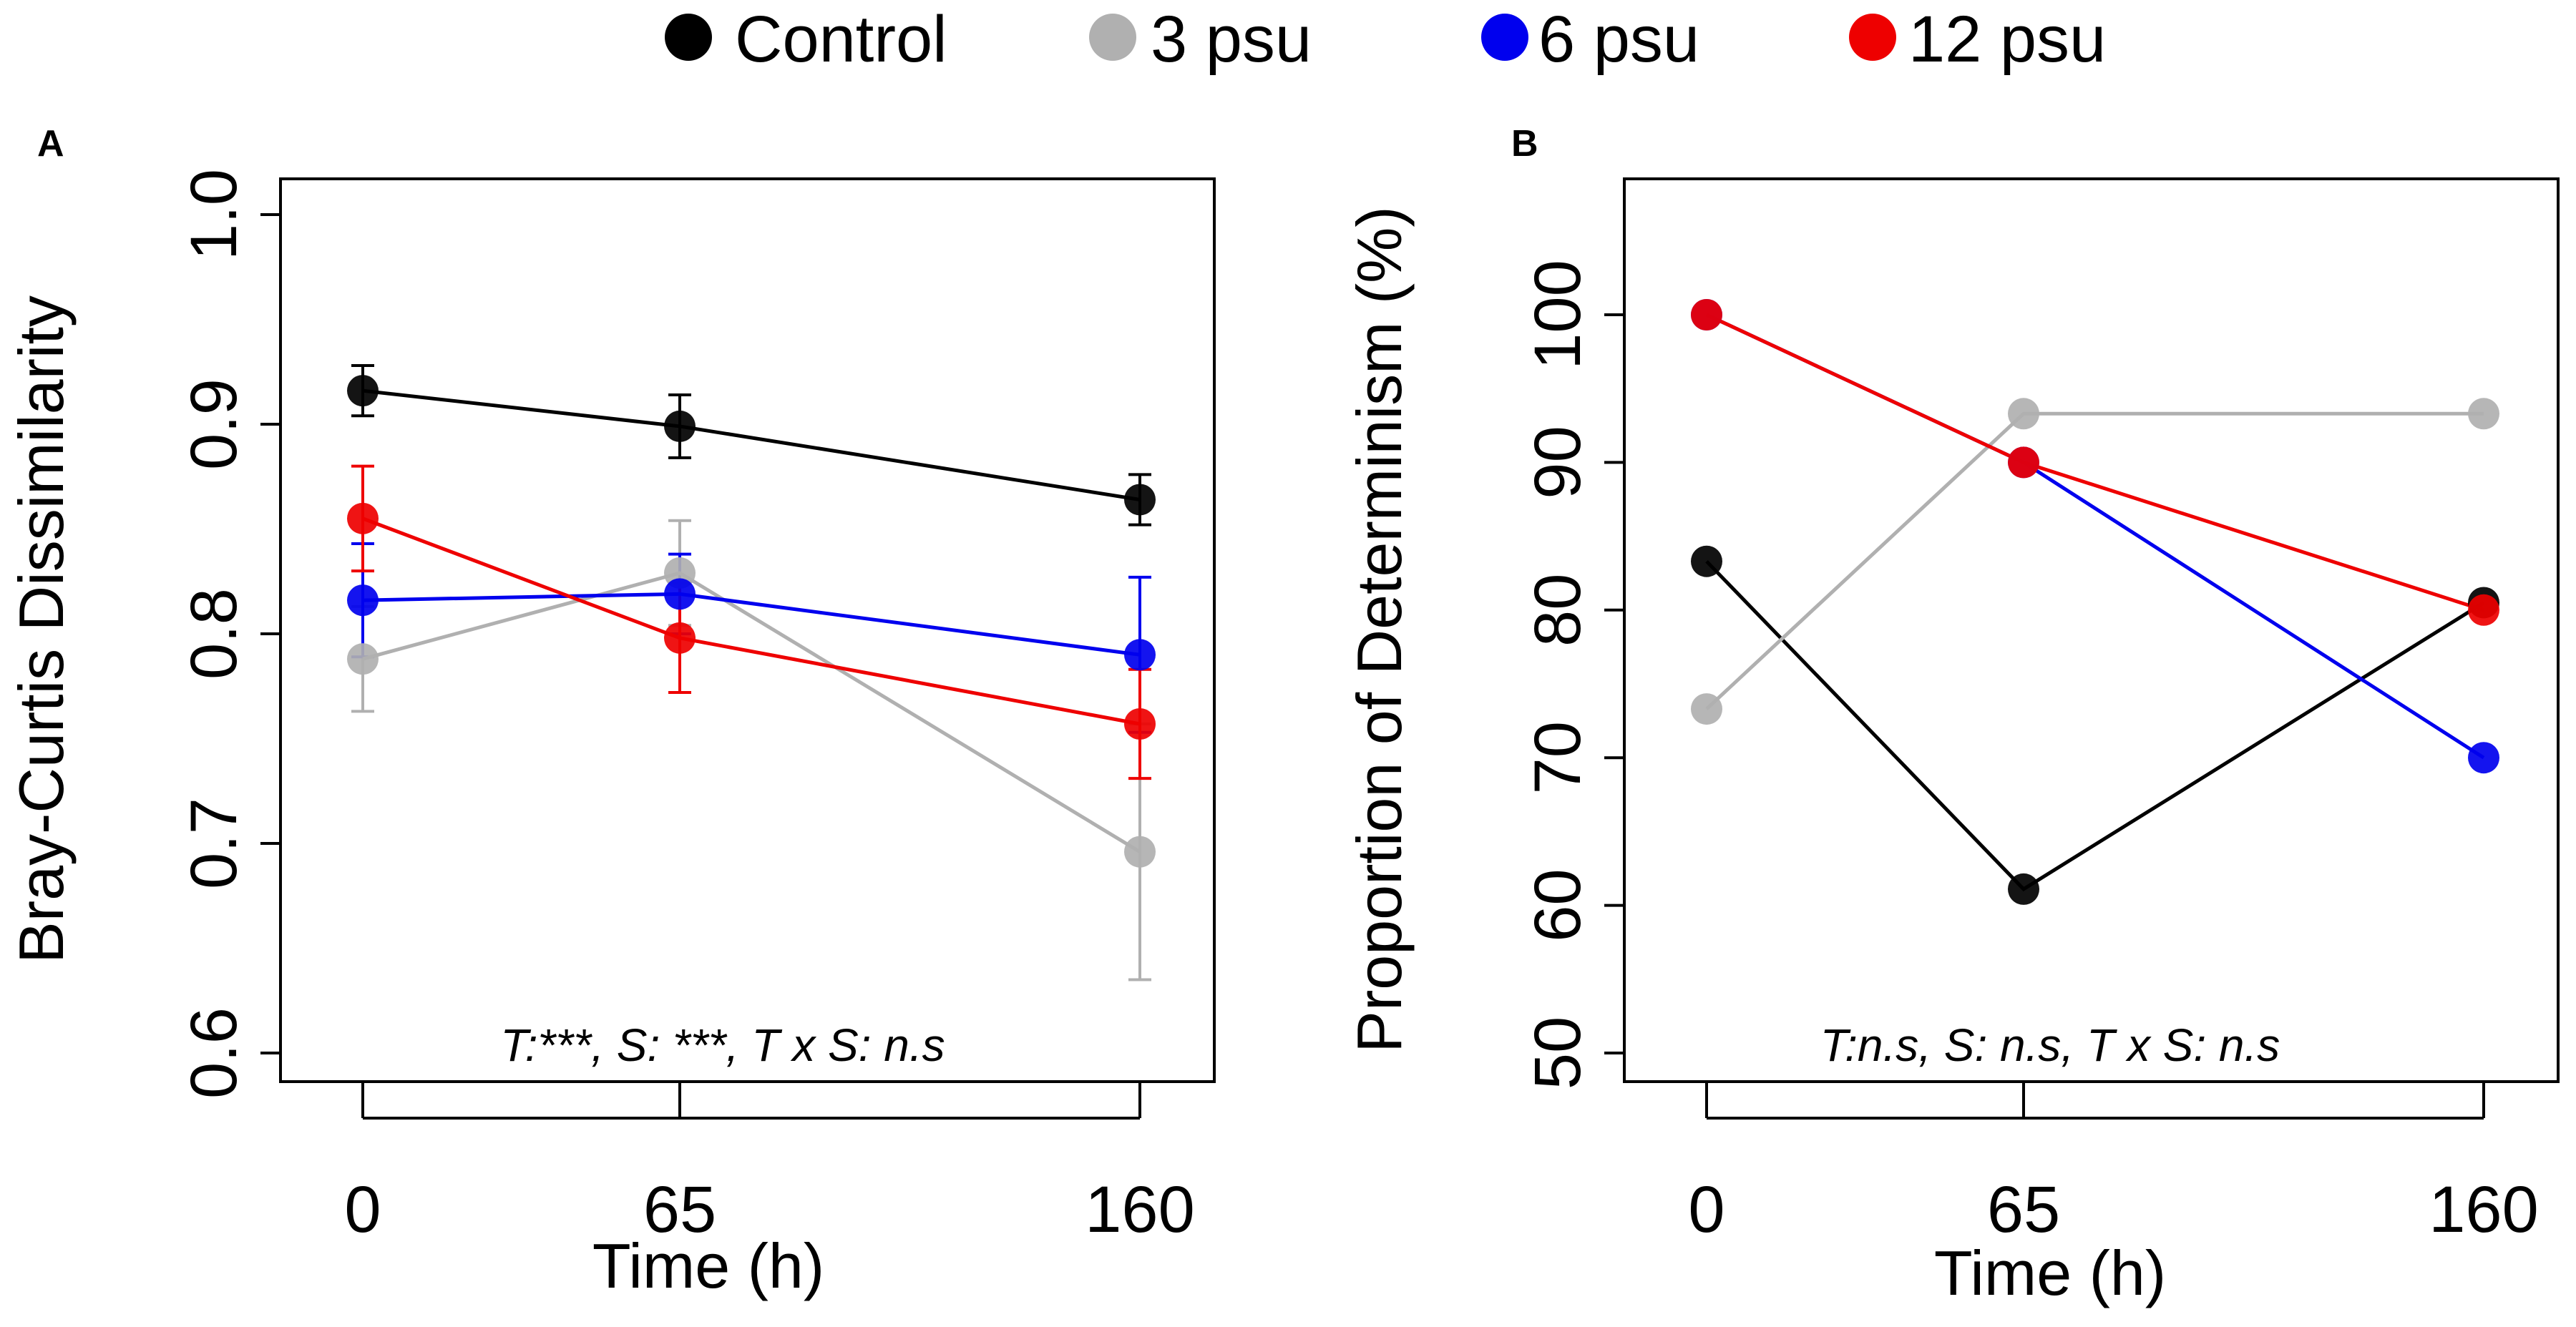 The height and width of the screenshot is (1327, 2576). What do you see at coordinates (50, 144) in the screenshot?
I see `panel-letter-a: A` at bounding box center [50, 144].